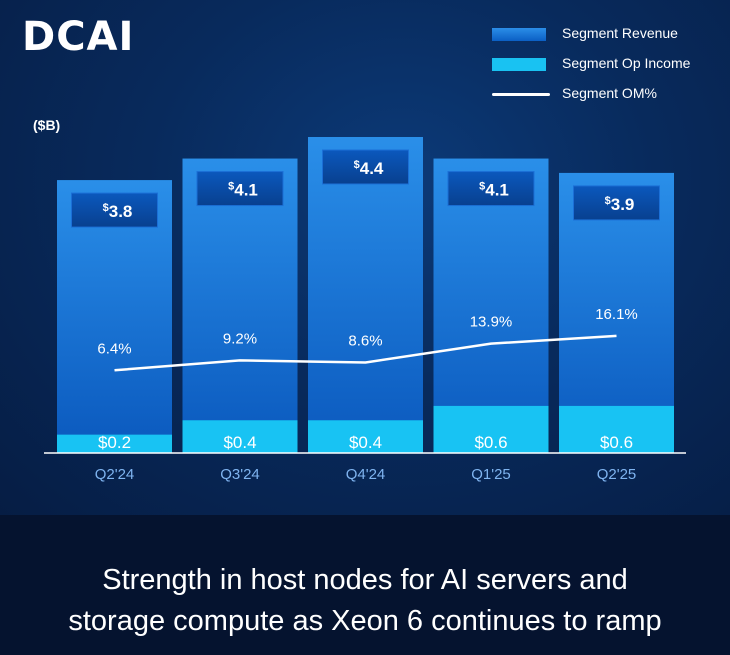 The image size is (730, 655). I want to click on y-axis-unit-label: ($B), so click(47, 125).